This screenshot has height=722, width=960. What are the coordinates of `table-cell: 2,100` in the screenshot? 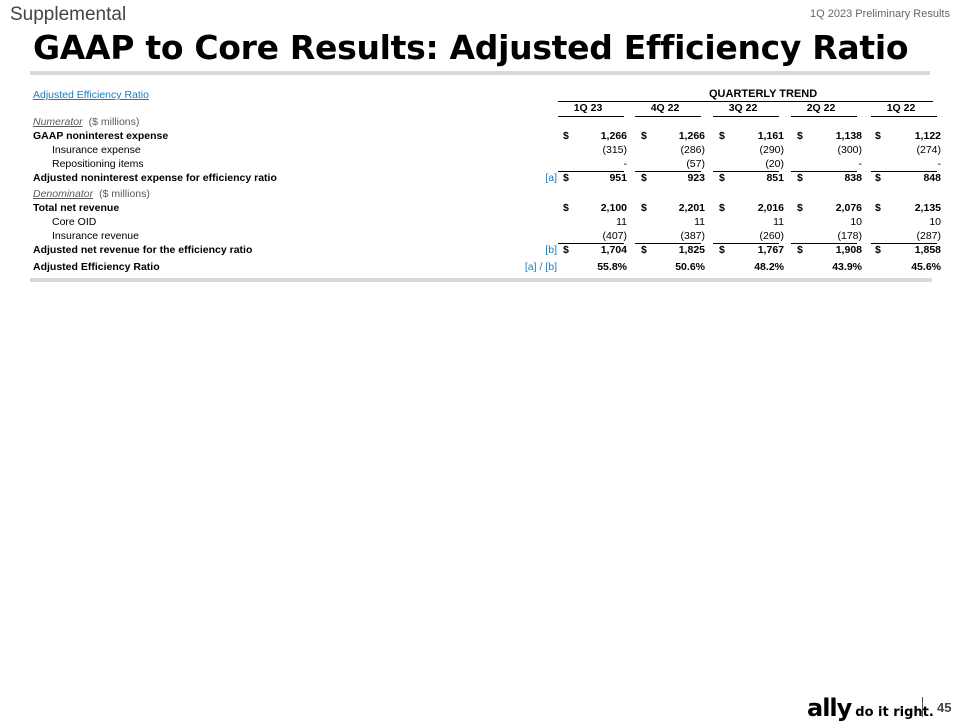 It's located at (613, 208).